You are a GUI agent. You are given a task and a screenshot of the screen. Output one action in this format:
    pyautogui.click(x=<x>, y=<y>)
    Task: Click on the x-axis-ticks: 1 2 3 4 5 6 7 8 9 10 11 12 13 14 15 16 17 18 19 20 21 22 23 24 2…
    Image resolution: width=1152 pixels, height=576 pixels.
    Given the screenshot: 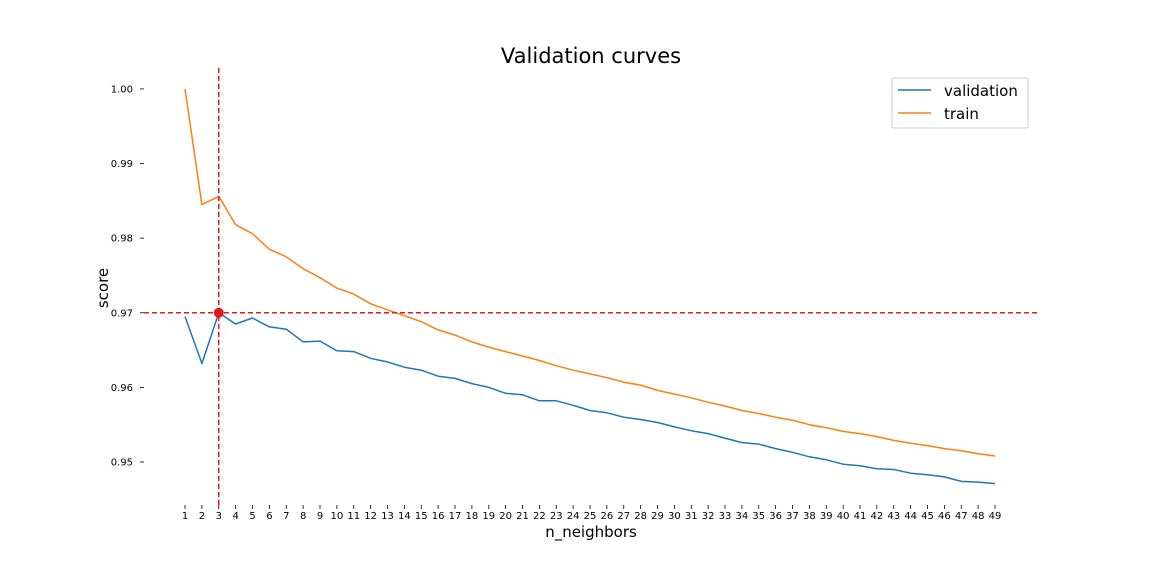 What is the action you would take?
    pyautogui.click(x=592, y=513)
    